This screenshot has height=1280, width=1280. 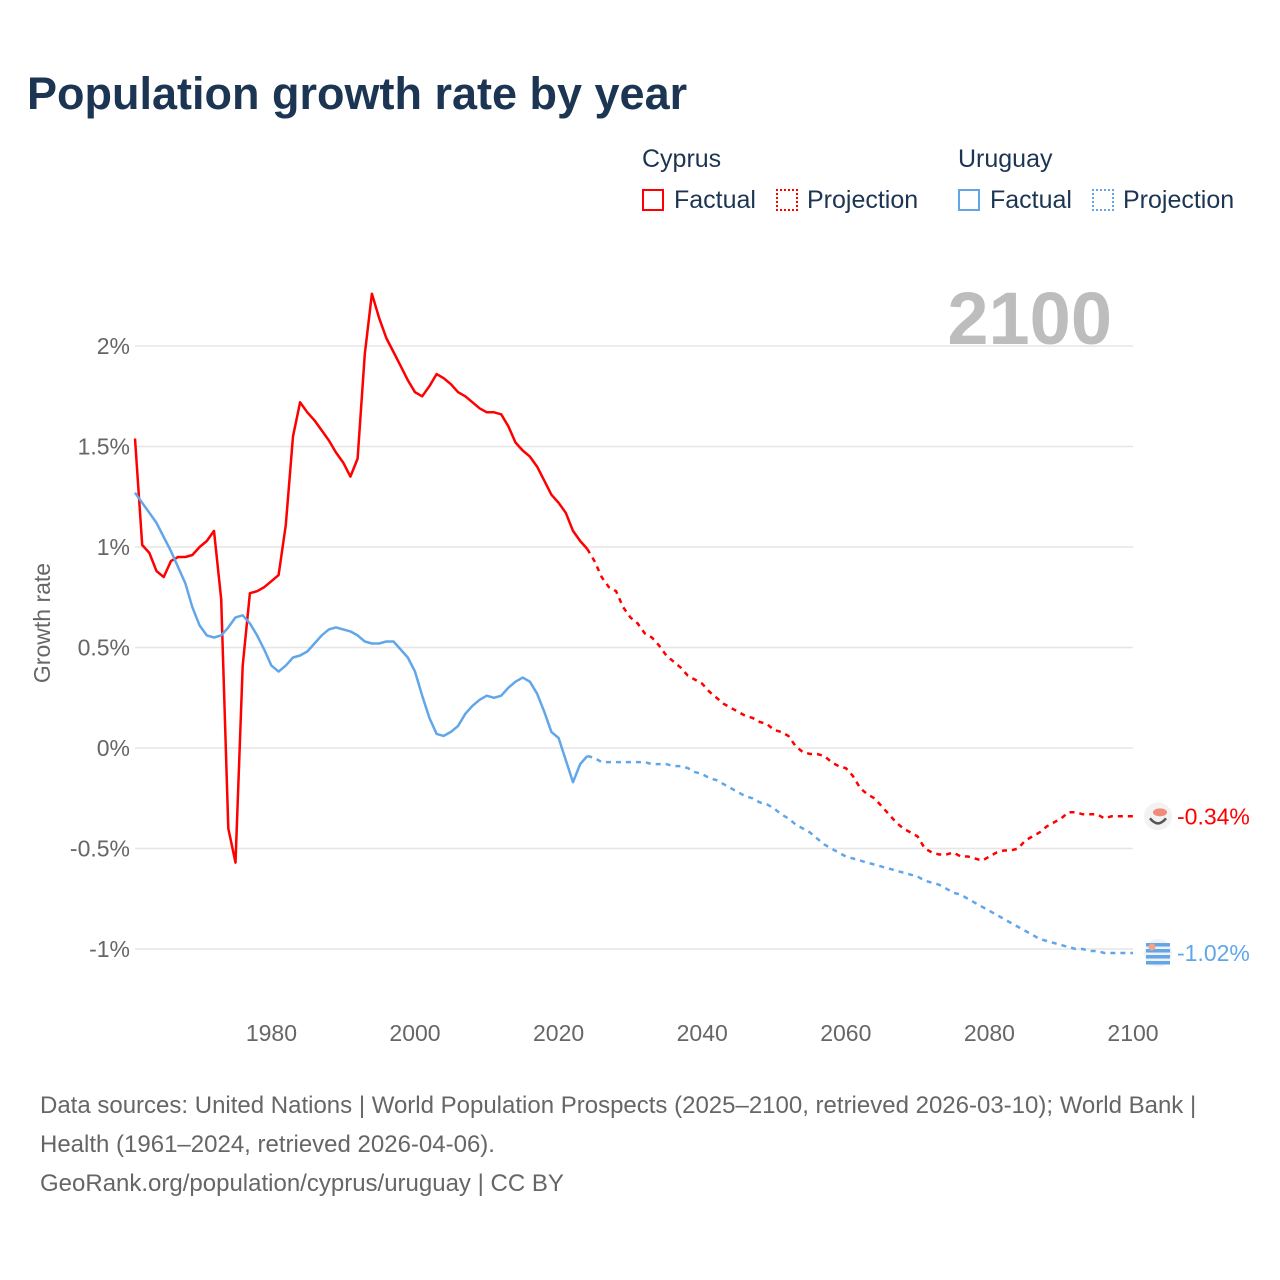 What do you see at coordinates (1160, 812) in the screenshot?
I see `cyprus-flag-island` at bounding box center [1160, 812].